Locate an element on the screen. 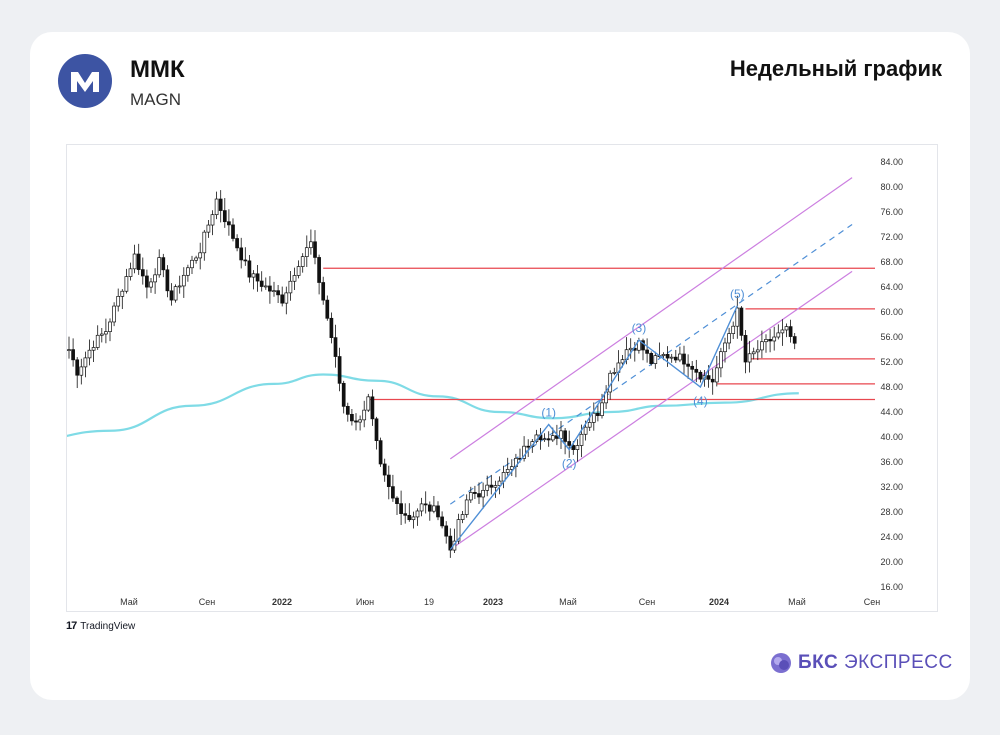 The image size is (1000, 735). y-tick-label: 64.00 is located at coordinates (891, 287).